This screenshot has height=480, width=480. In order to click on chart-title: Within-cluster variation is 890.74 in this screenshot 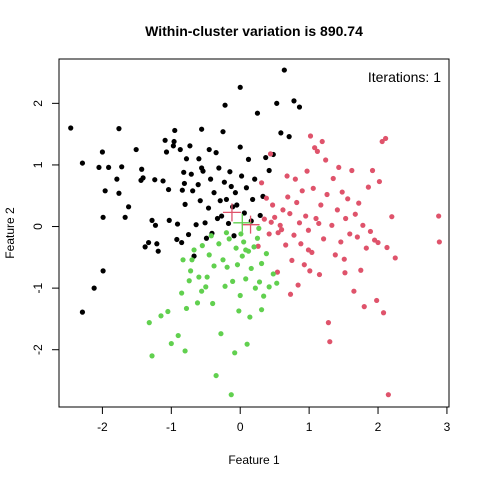, I will do `click(254, 31)`.